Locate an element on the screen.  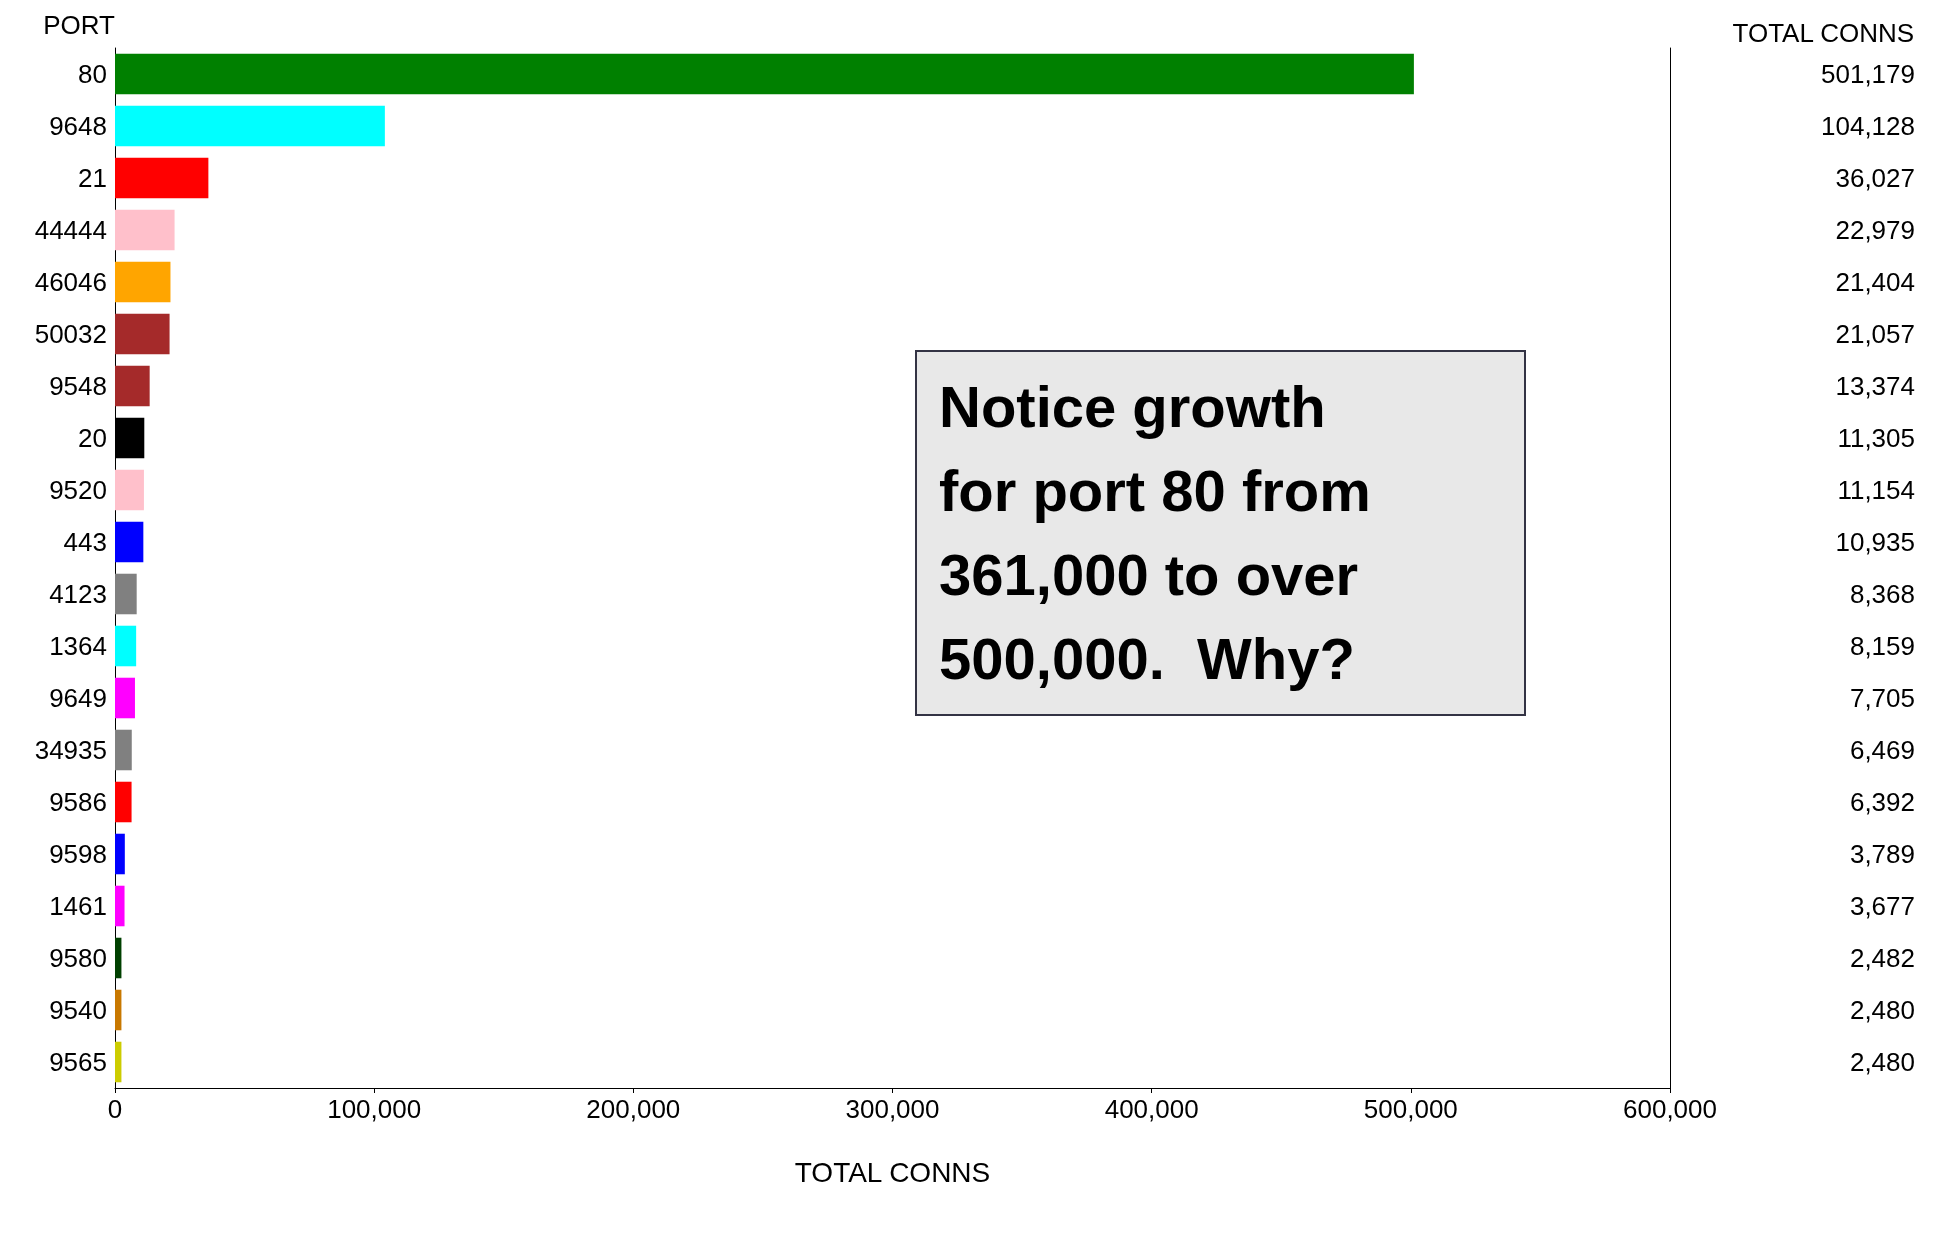
data-label: 7,705 is located at coordinates (1882, 698).